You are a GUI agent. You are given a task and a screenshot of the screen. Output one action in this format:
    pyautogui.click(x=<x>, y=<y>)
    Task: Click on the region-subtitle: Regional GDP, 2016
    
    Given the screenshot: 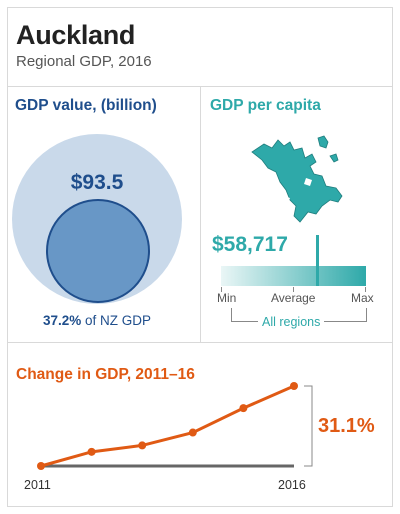 What is the action you would take?
    pyautogui.click(x=84, y=61)
    